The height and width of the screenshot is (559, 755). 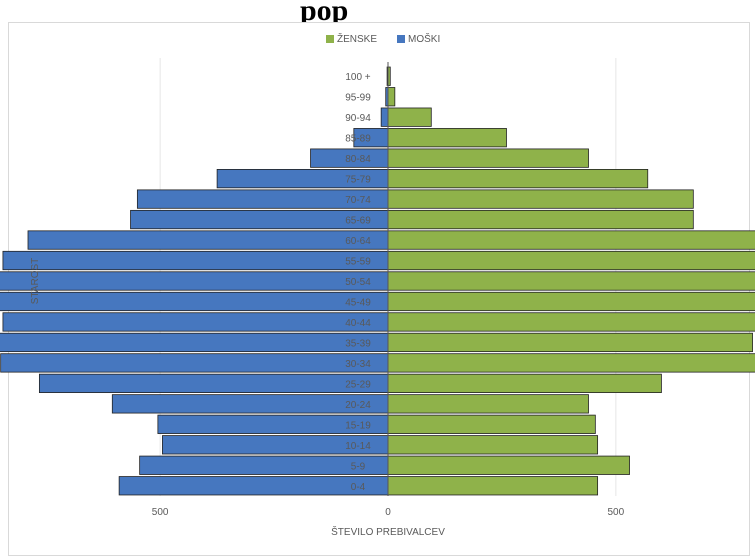 I want to click on age-label-75-79: 75-79, so click(x=358, y=180).